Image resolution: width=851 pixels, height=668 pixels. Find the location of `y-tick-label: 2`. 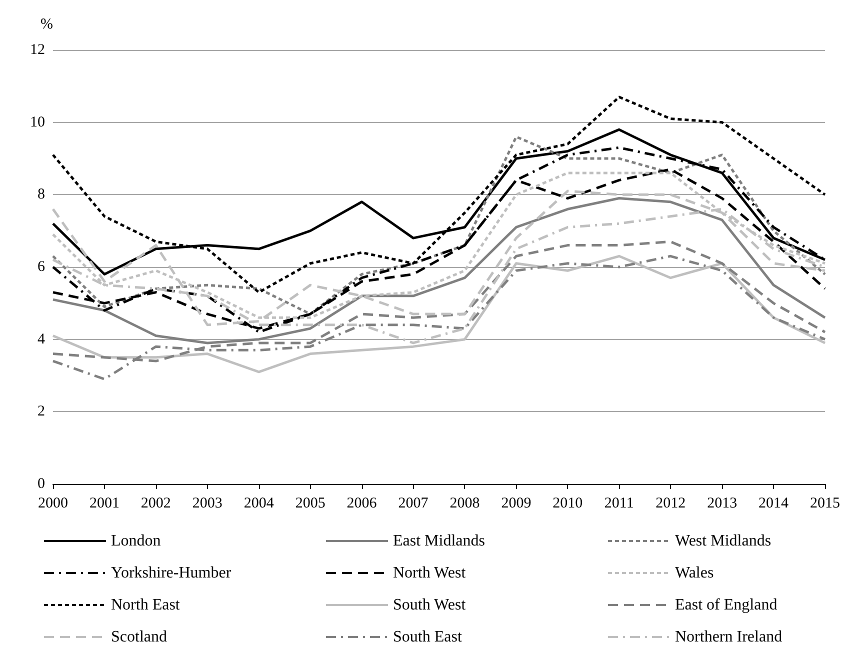

y-tick-label: 2 is located at coordinates (41, 412).